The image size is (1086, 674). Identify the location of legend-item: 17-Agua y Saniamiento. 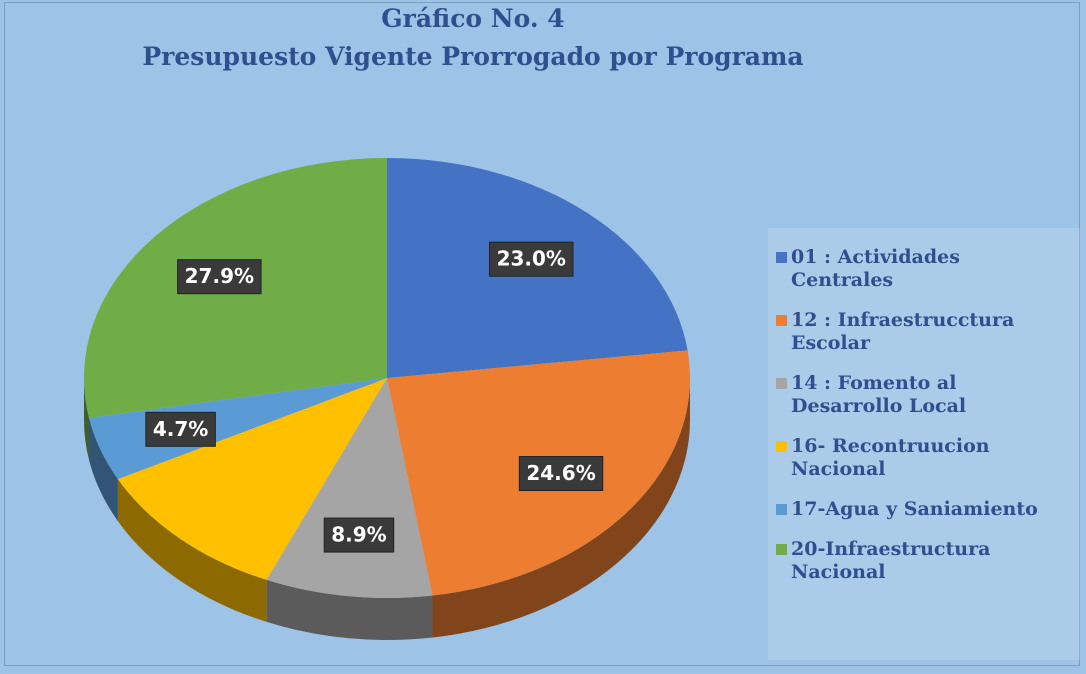
(908, 509).